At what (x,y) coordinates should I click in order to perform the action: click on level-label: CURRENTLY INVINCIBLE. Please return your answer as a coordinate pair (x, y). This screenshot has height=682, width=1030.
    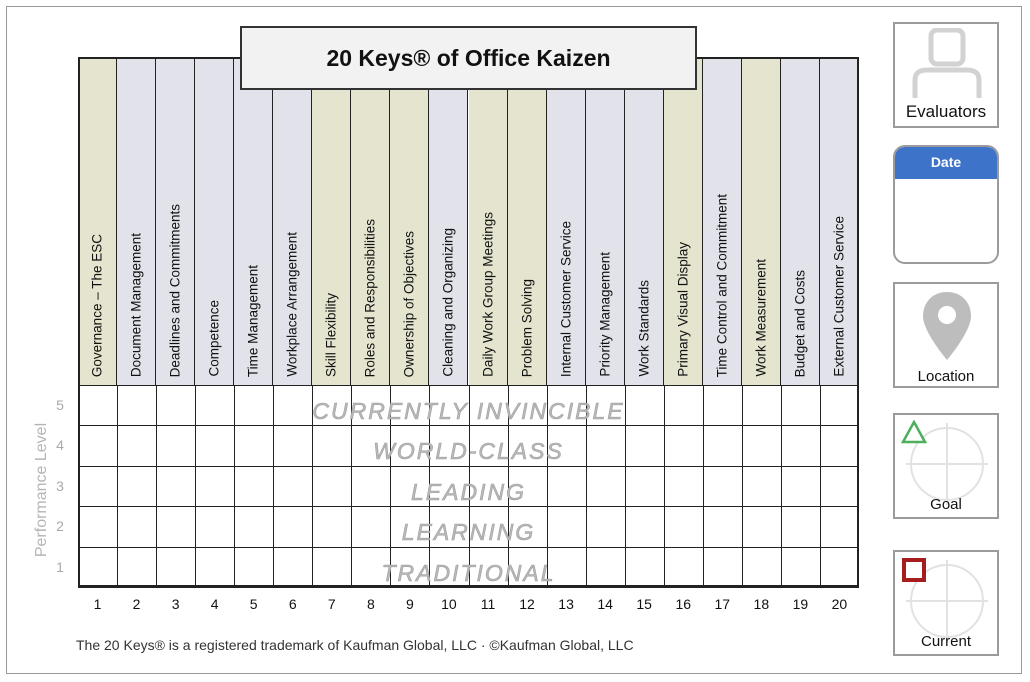
    Looking at the image, I should click on (468, 411).